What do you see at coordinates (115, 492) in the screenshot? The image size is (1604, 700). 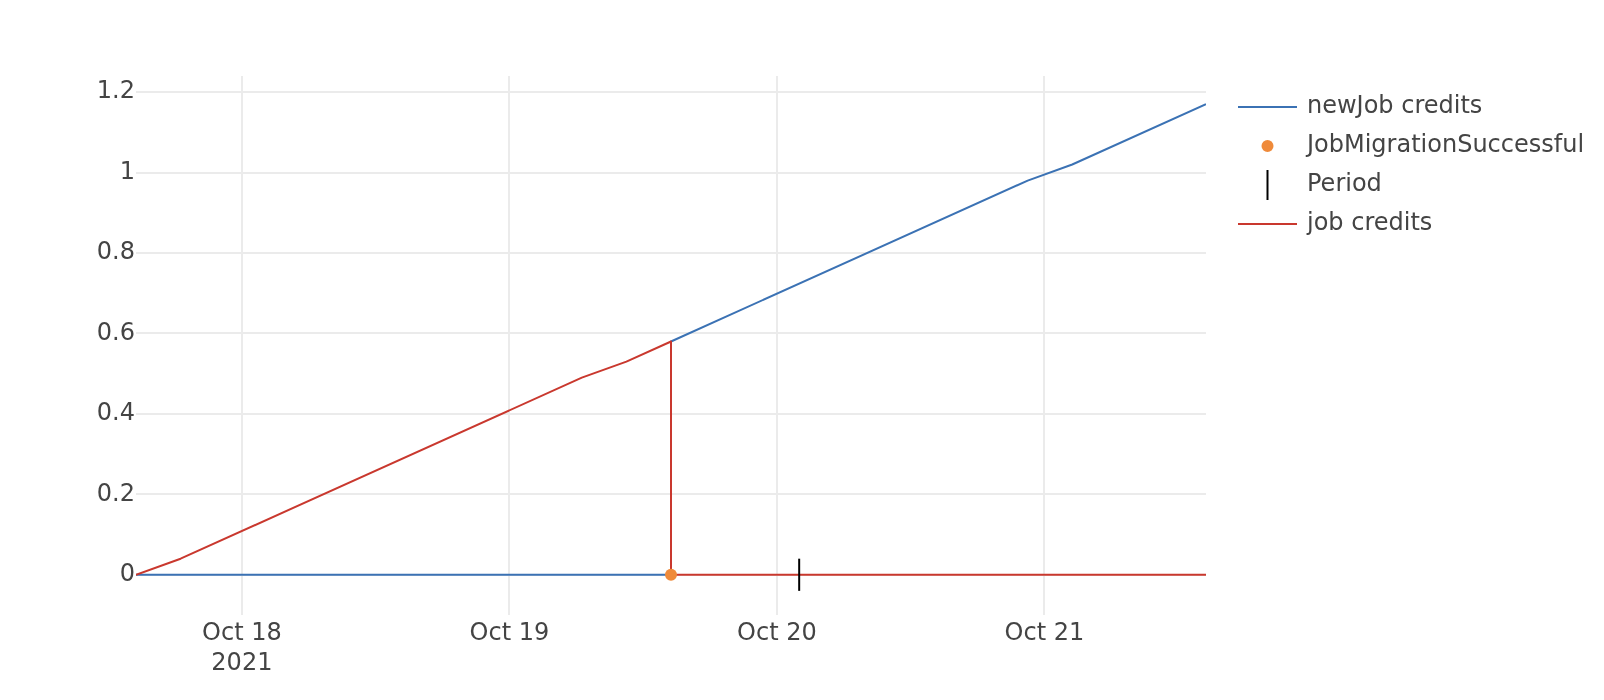 I see `y-tick-label: 0.2` at bounding box center [115, 492].